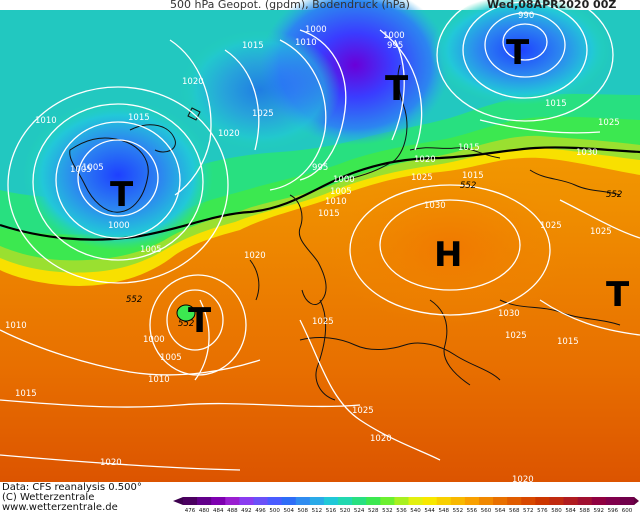 The height and width of the screenshot is (514, 640). I want to click on legend-label: 480, so click(204, 511).